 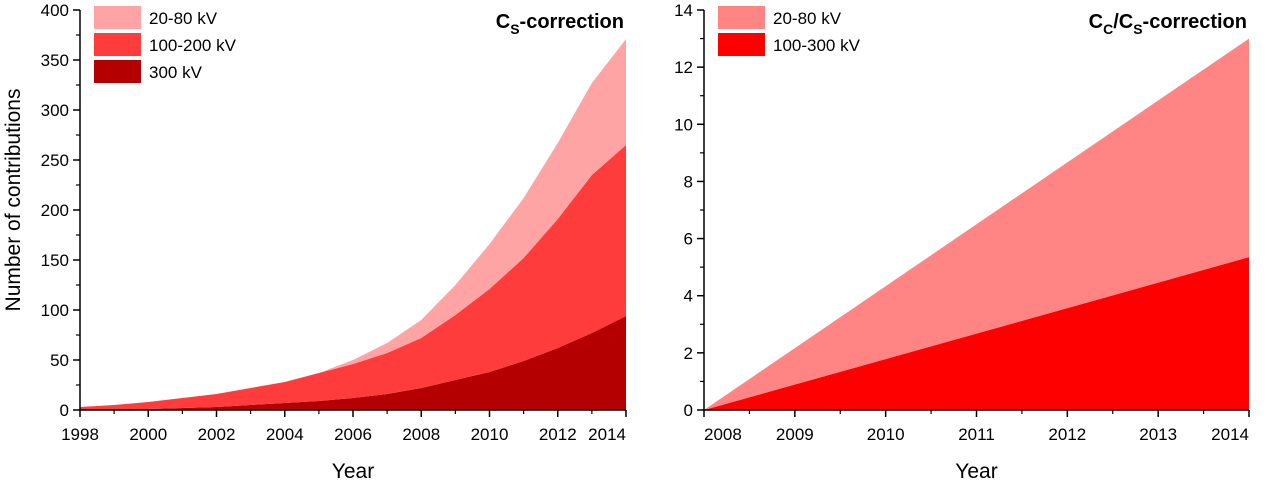 I want to click on y-tick-label: 8, so click(x=688, y=181).